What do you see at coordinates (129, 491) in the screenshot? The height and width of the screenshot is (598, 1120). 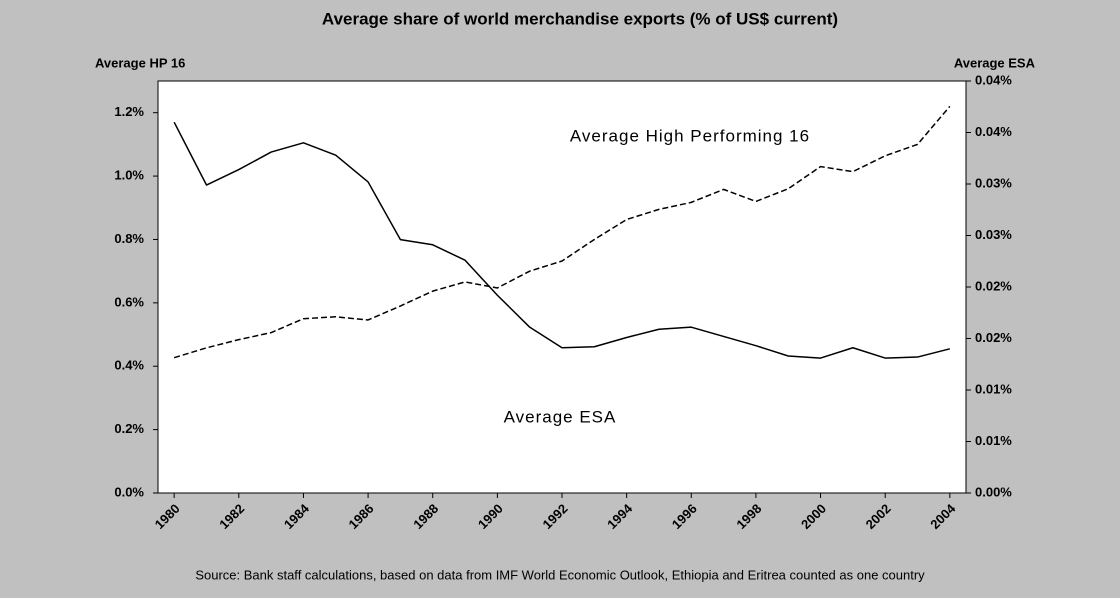 I see `y-tick-label: 0.0%` at bounding box center [129, 491].